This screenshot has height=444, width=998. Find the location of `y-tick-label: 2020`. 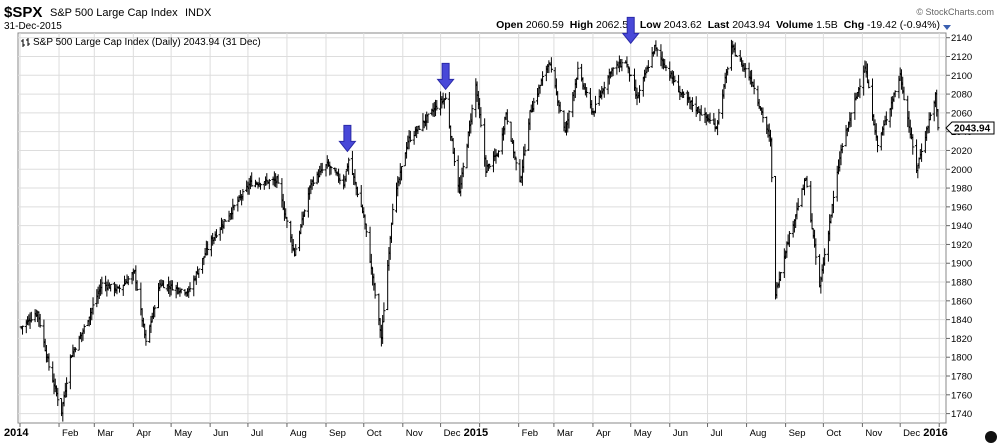

y-tick-label: 2020 is located at coordinates (961, 151).